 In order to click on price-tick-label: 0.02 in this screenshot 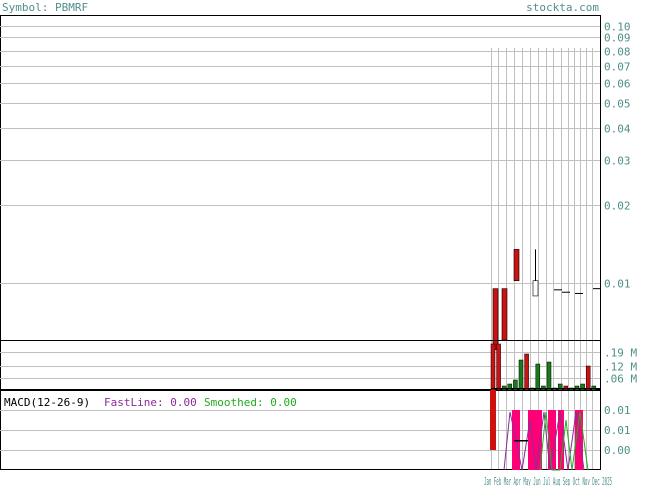, I will do `click(617, 206)`.